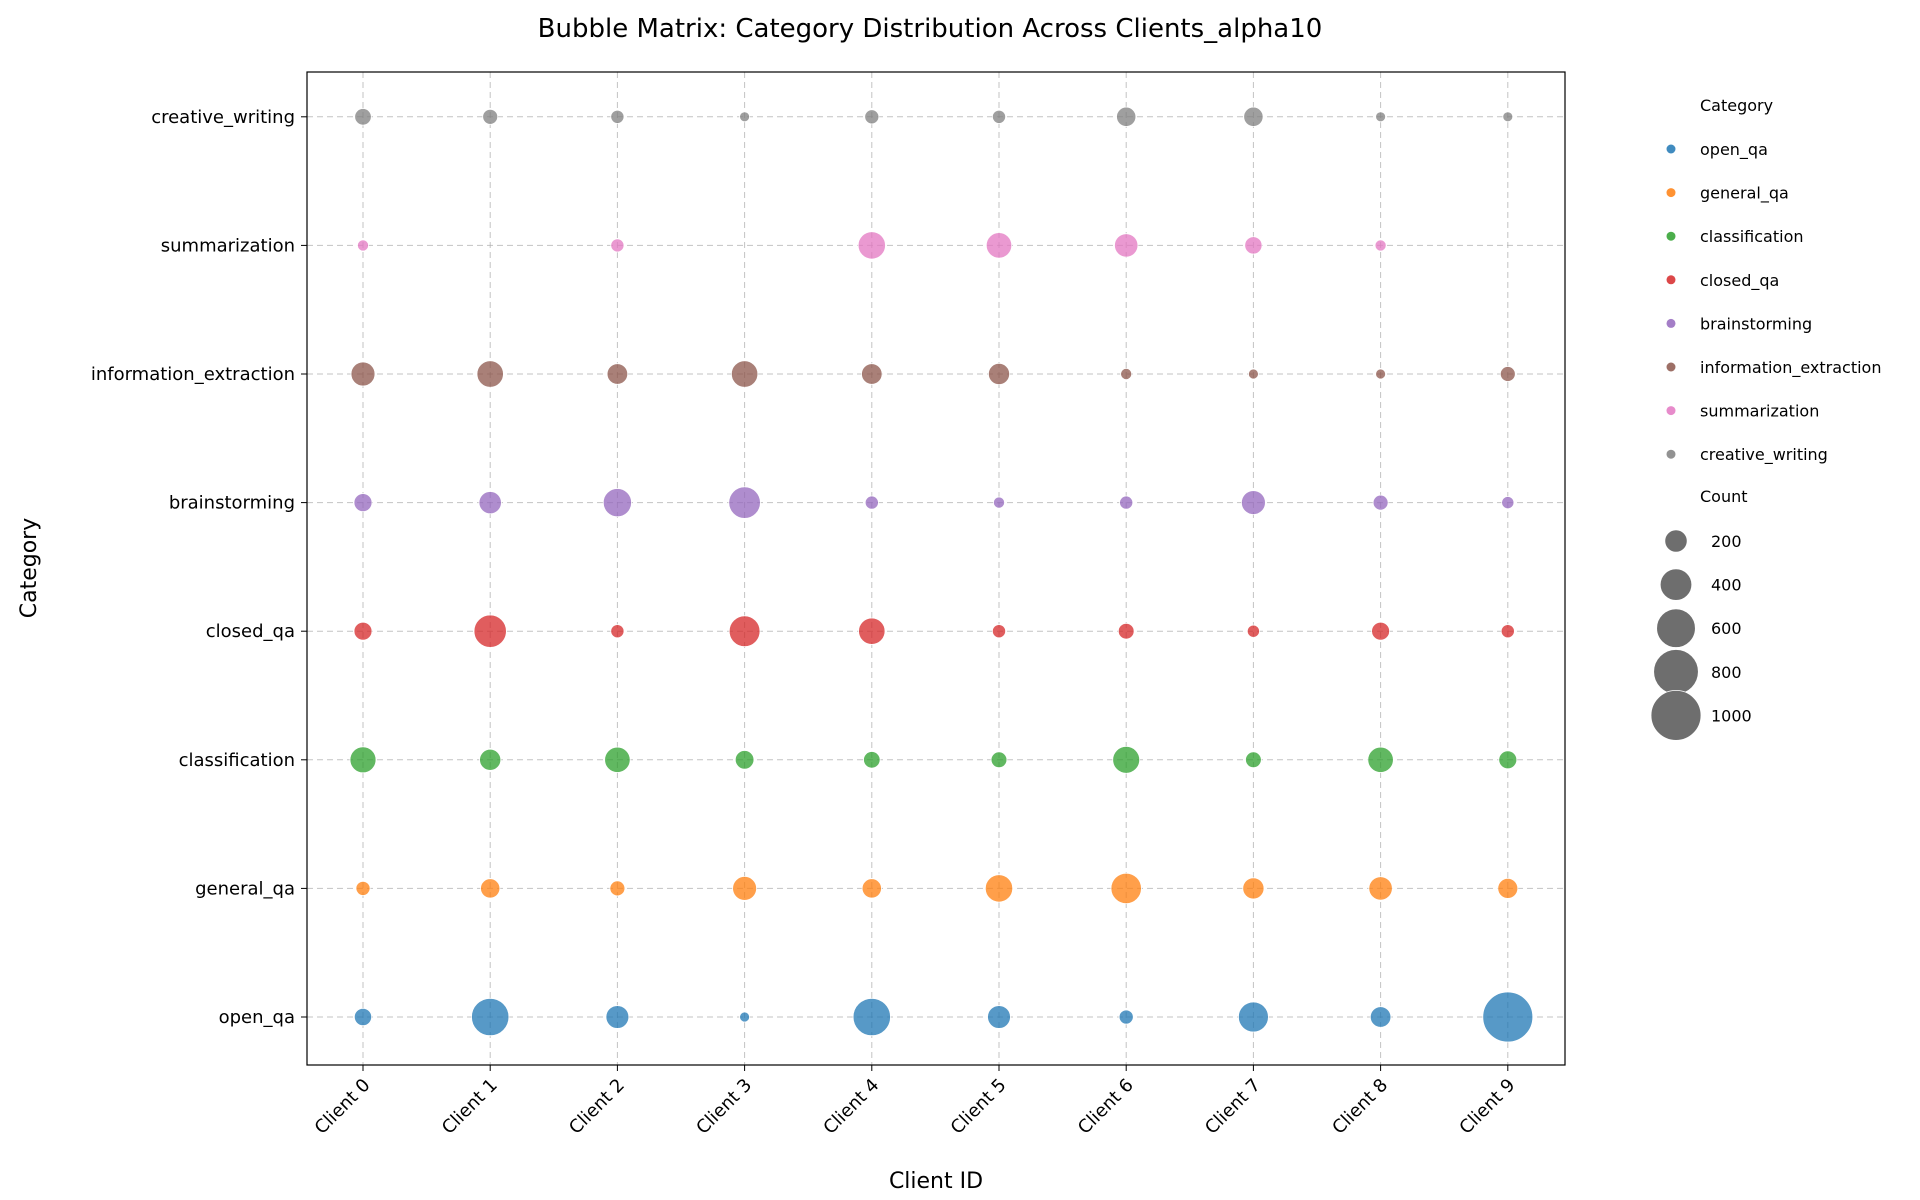 This screenshot has width=1920, height=1200. I want to click on legend-size-title: Count, so click(1724, 496).